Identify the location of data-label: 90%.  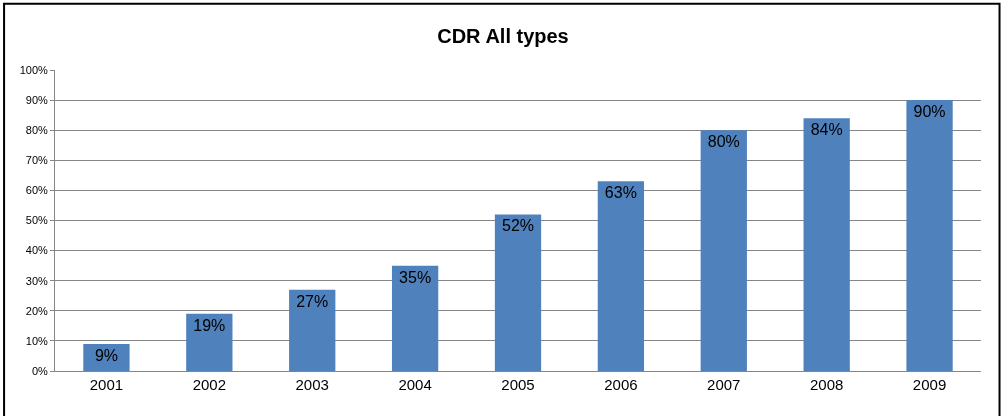
(929, 112).